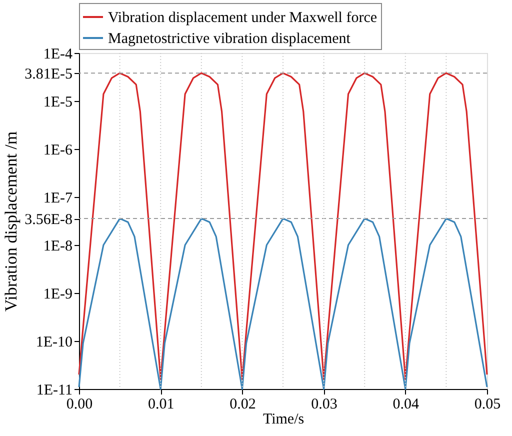 This screenshot has width=512, height=436. What do you see at coordinates (406, 404) in the screenshot?
I see `x-tick-label: 0.04` at bounding box center [406, 404].